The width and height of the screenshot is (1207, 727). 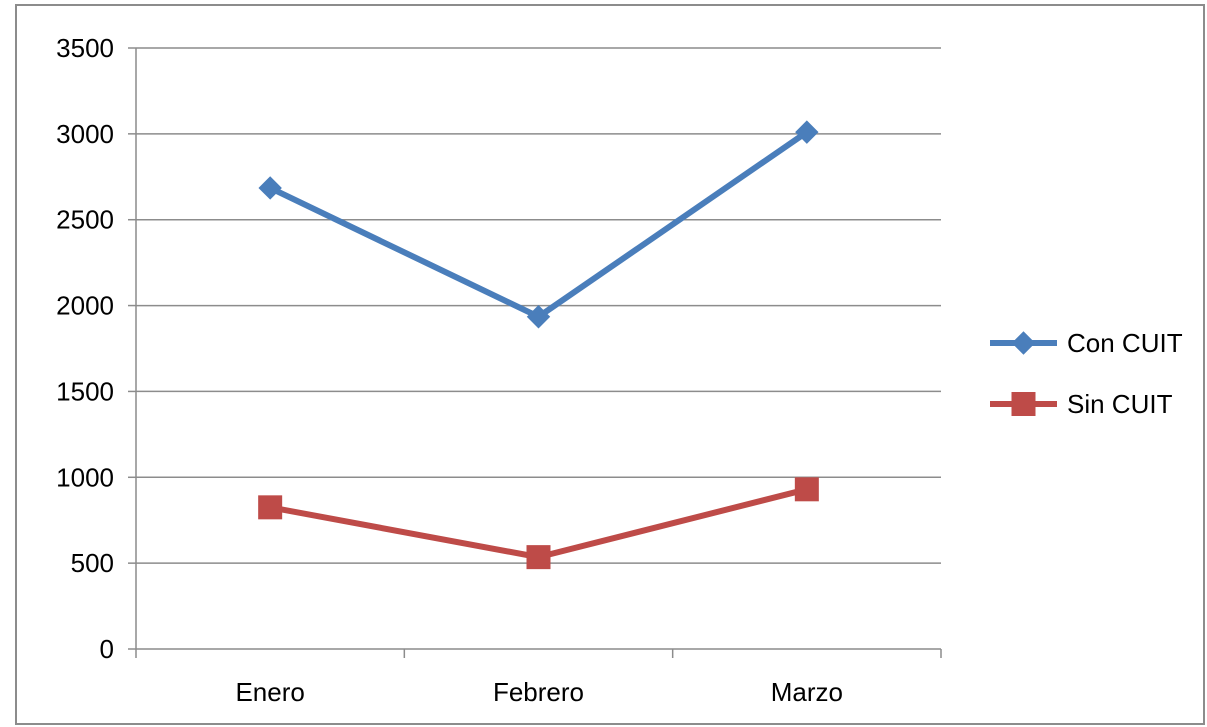 I want to click on x-tick-label-enero: Enero, so click(x=269, y=692).